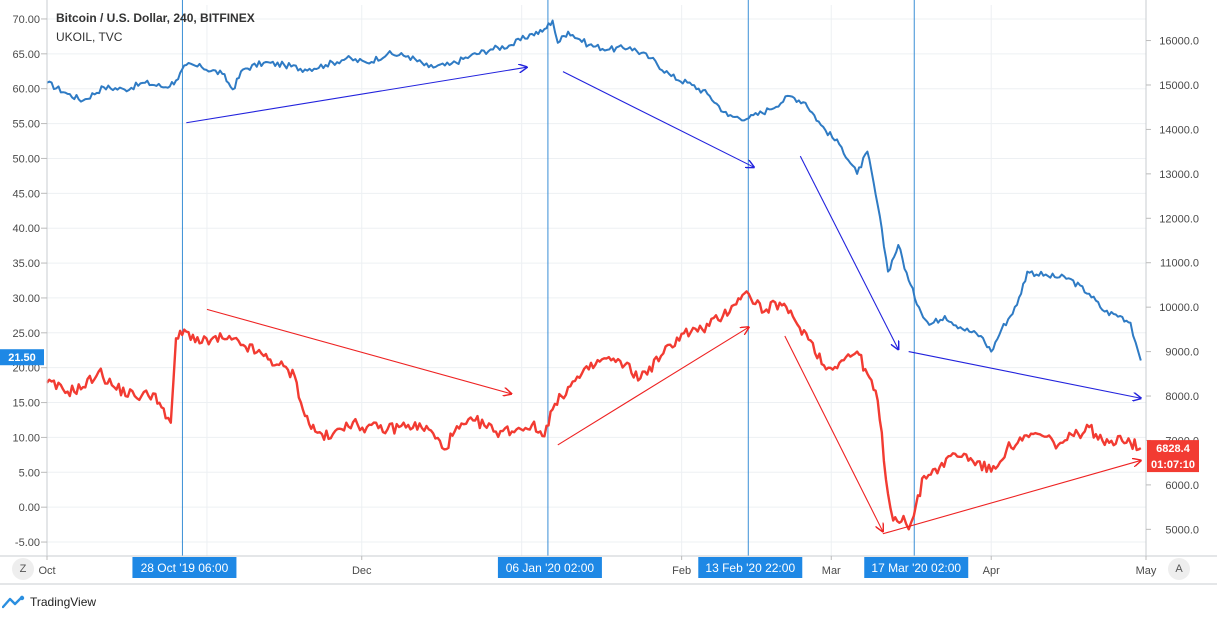  Describe the element at coordinates (1179, 569) in the screenshot. I see `auto-scale-right-button: A` at that location.